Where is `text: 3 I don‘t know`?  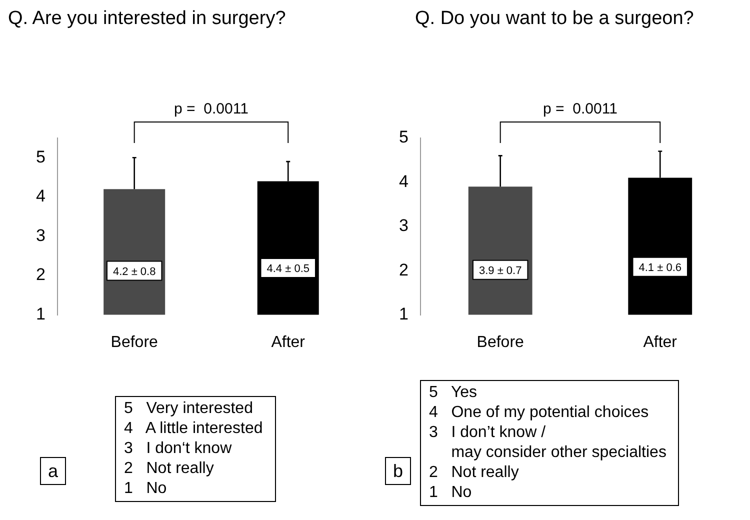 text: 3 I don‘t know is located at coordinates (178, 448).